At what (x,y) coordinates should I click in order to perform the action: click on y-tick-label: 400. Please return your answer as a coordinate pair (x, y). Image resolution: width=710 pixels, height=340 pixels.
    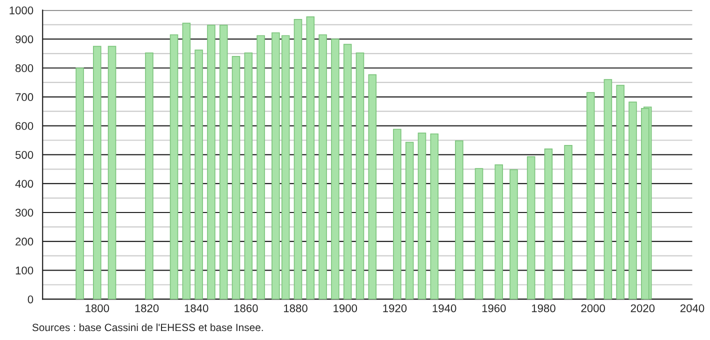
    Looking at the image, I should click on (24, 184).